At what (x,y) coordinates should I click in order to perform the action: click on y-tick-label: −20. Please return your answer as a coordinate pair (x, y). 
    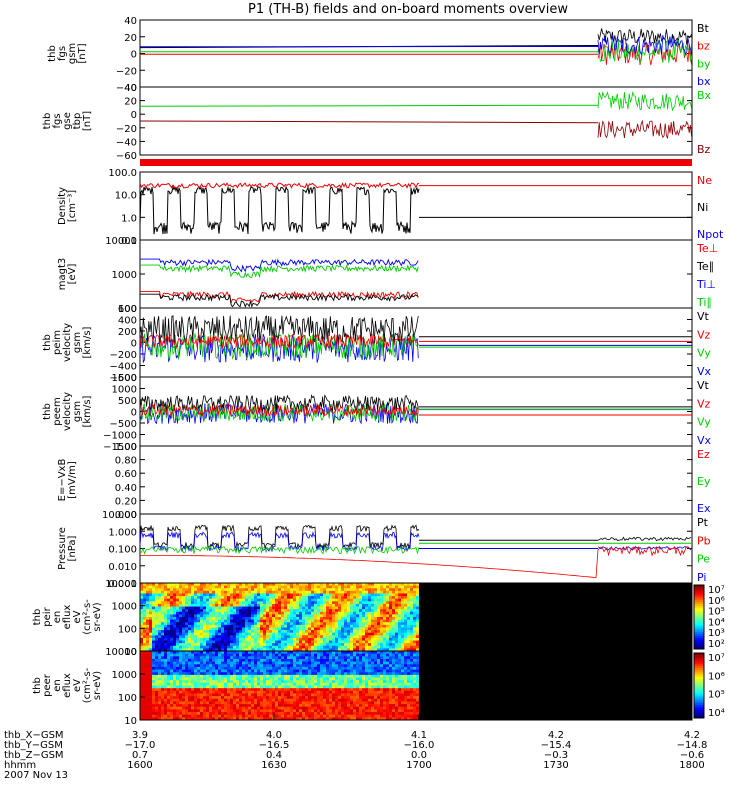
    Looking at the image, I should click on (126, 71).